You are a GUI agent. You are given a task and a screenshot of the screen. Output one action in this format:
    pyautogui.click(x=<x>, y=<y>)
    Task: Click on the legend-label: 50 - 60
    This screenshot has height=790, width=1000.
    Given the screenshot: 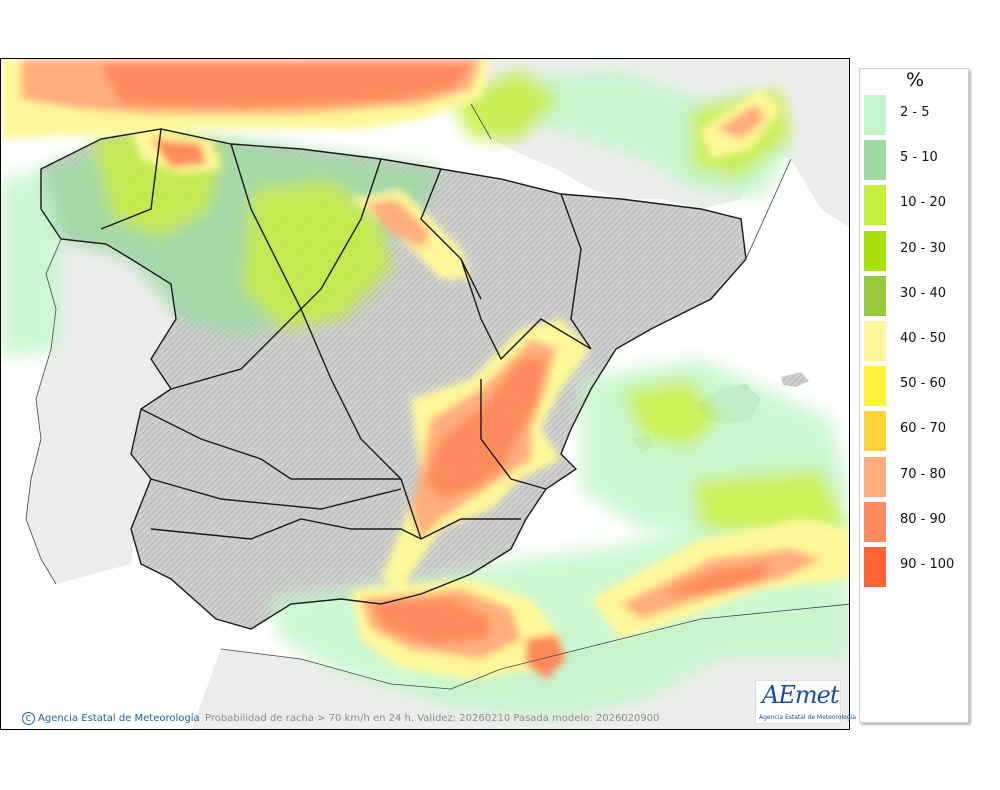 What is the action you would take?
    pyautogui.click(x=923, y=384)
    